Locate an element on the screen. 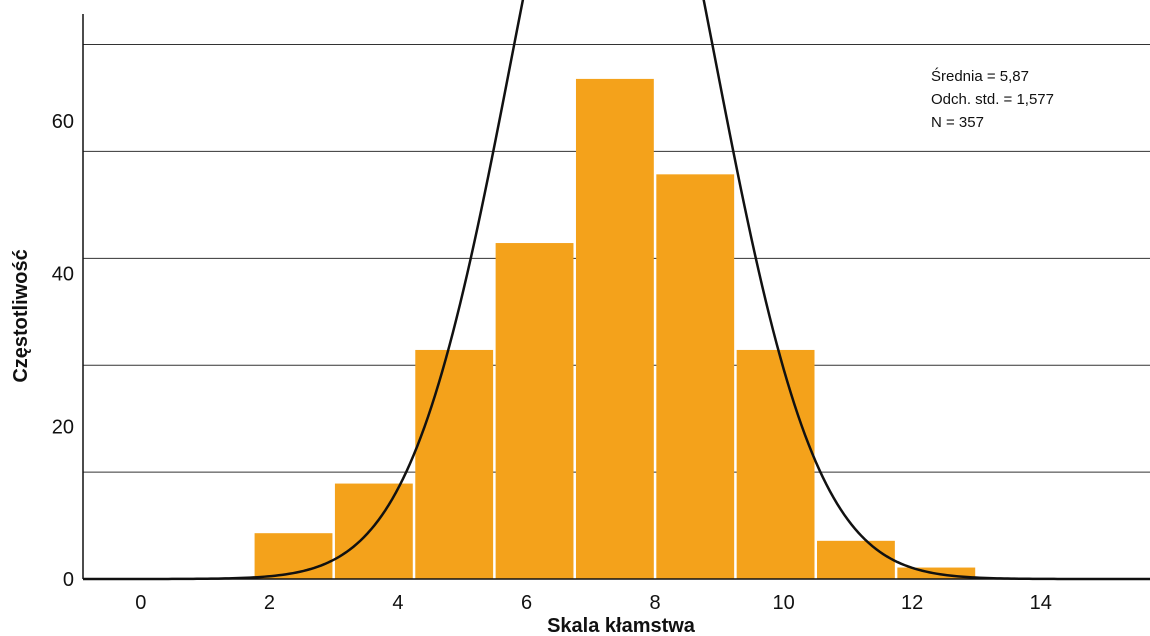 This screenshot has height=636, width=1150. y-tick-labels: 0 20 40 60 is located at coordinates (63, 351).